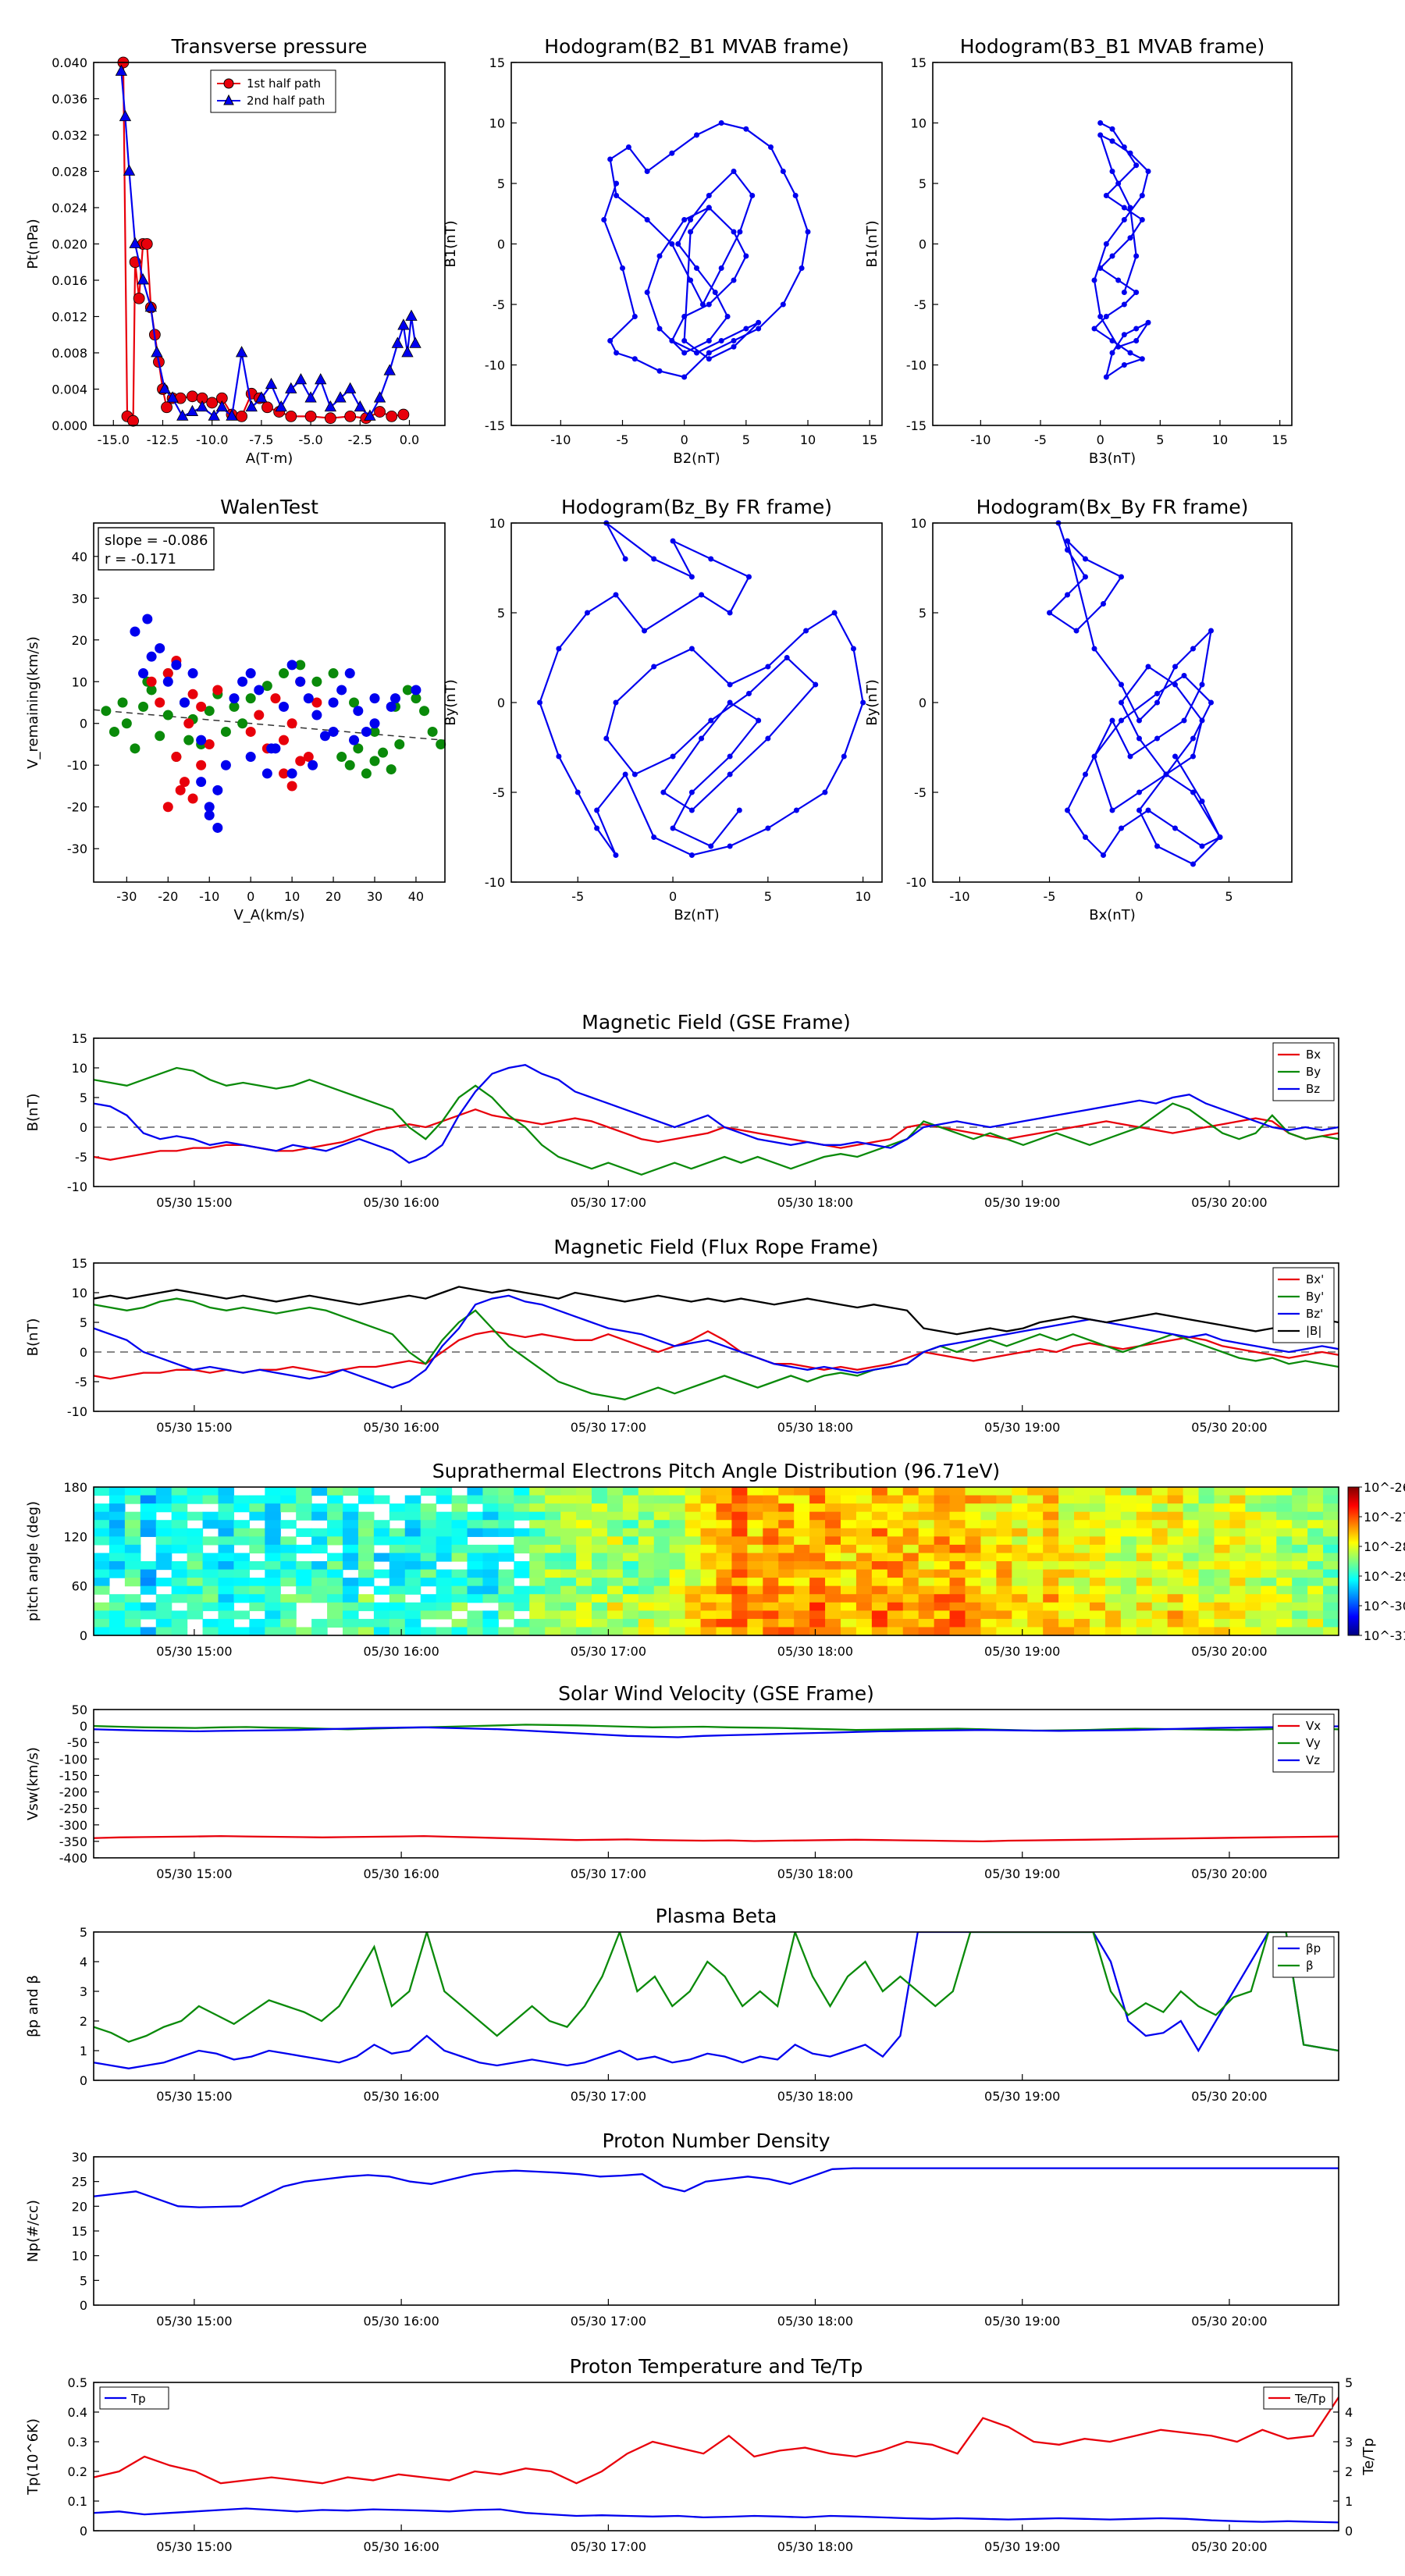 Image resolution: width=1405 pixels, height=2576 pixels. Describe the element at coordinates (1315, 1297) in the screenshot. I see `legend-label-by: By'` at that location.